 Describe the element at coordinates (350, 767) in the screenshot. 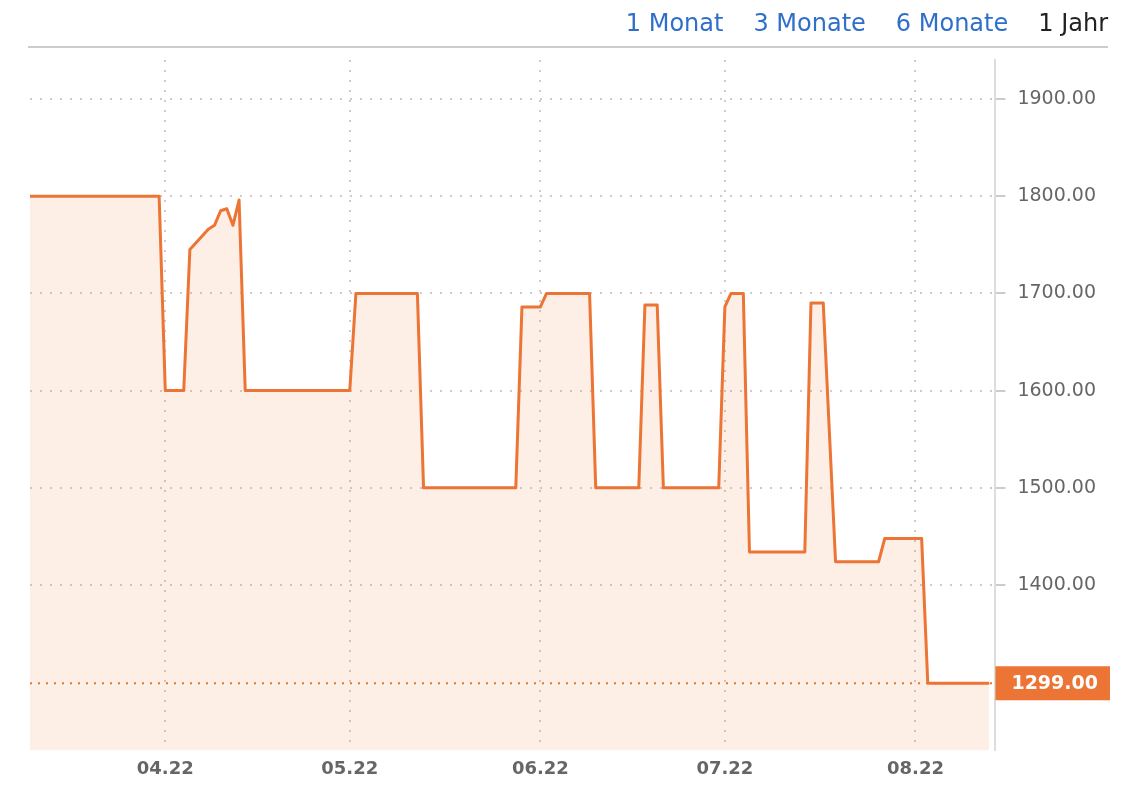

I see `x-tick-label: 05.22` at that location.